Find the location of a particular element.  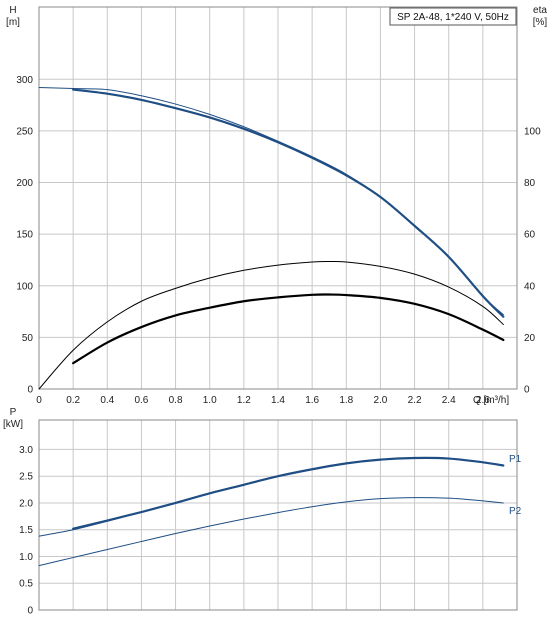

chart-title: SP 2A-48, 1*240 V, 50Hz is located at coordinates (453, 17).